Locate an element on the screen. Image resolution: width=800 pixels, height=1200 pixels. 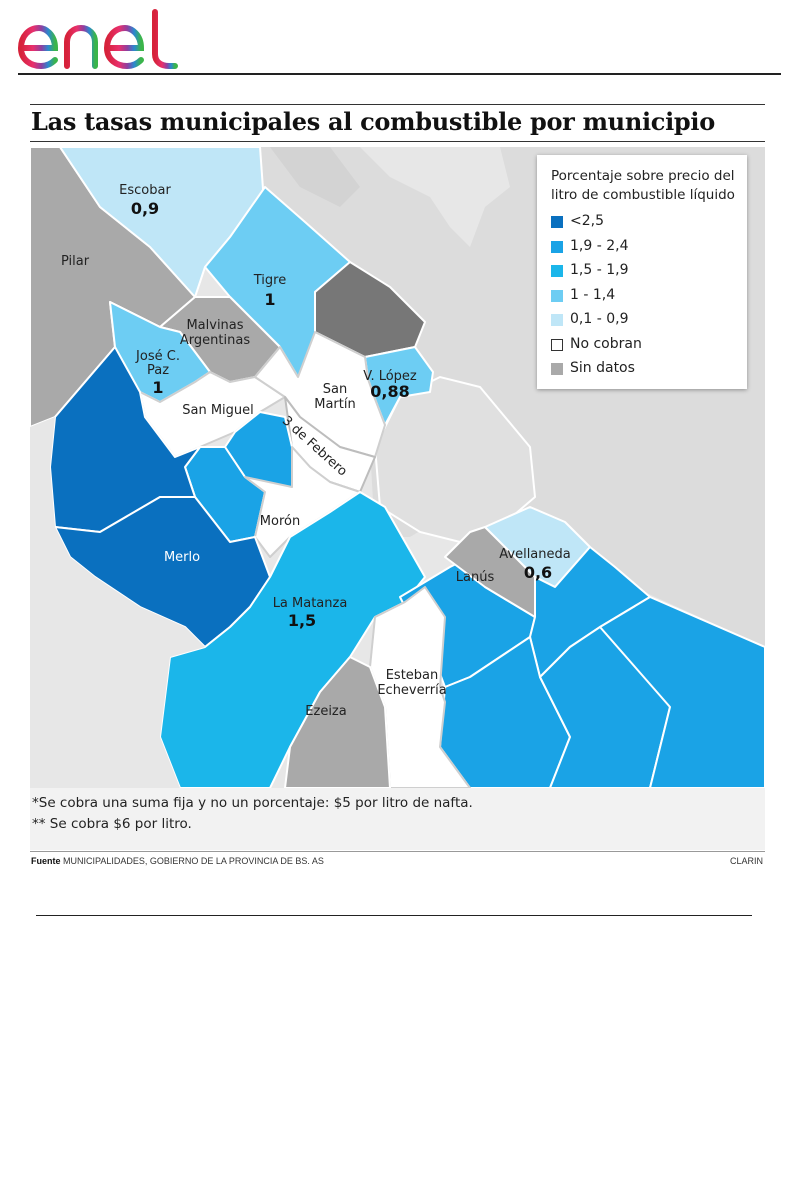
title-rule-bottom is located at coordinates (397, 141).